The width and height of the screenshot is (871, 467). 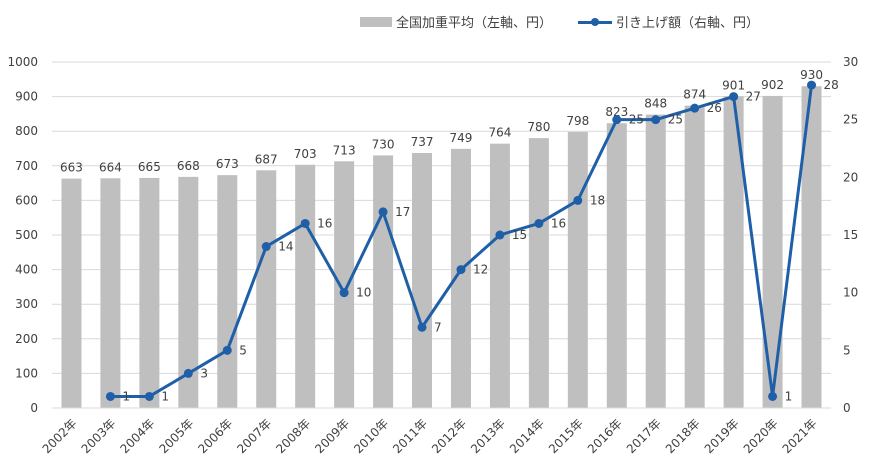 I want to click on x-tick-label: 2011年, so click(x=410, y=436).